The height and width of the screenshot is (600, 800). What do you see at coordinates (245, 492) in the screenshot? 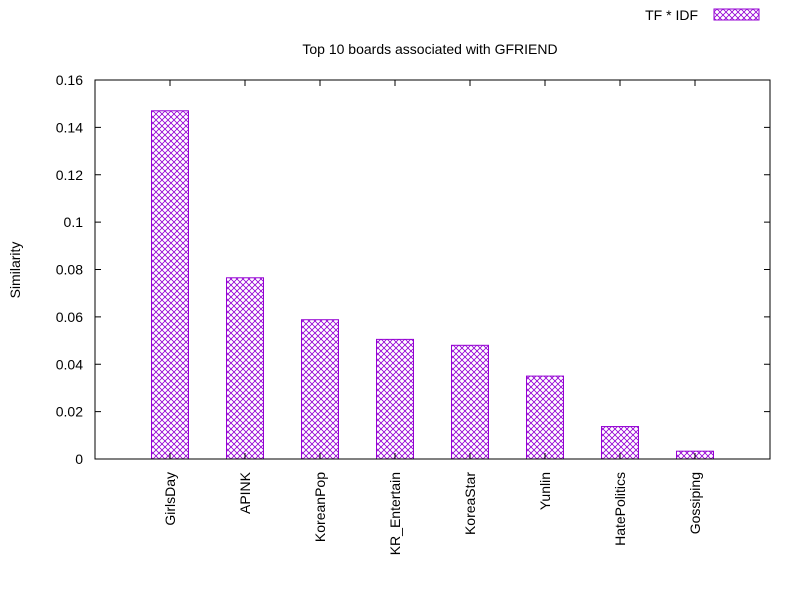
I see `x-tick-label: APINK` at bounding box center [245, 492].